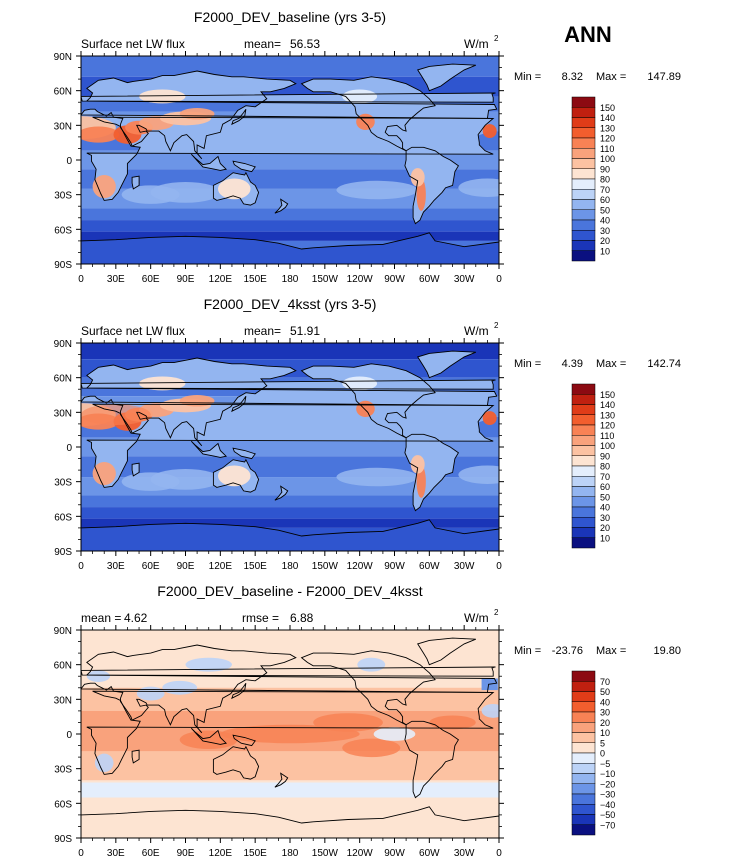 Image resolution: width=733 pixels, height=866 pixels. I want to click on coastline-antarctica, so click(290, 822).